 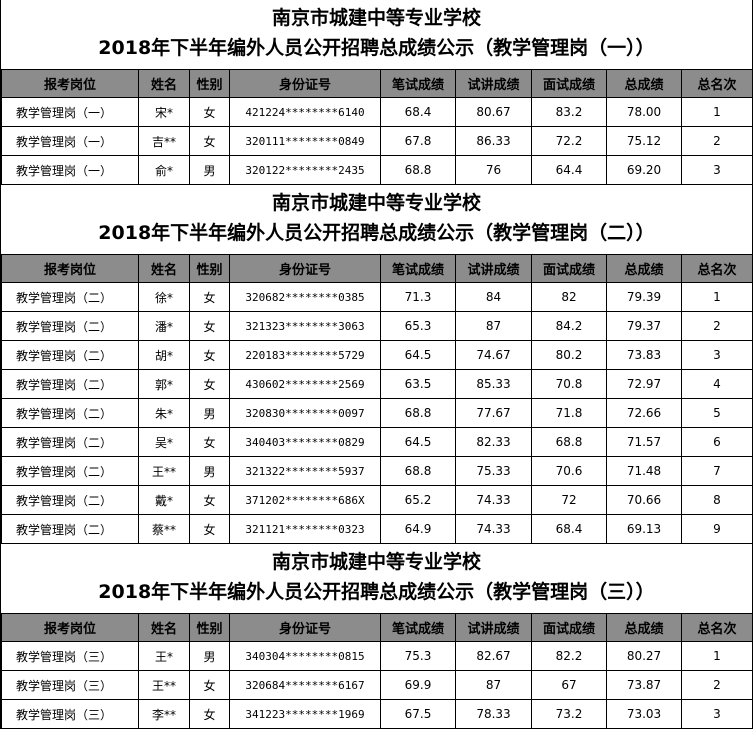 What do you see at coordinates (717, 529) in the screenshot?
I see `cell-rank: 9` at bounding box center [717, 529].